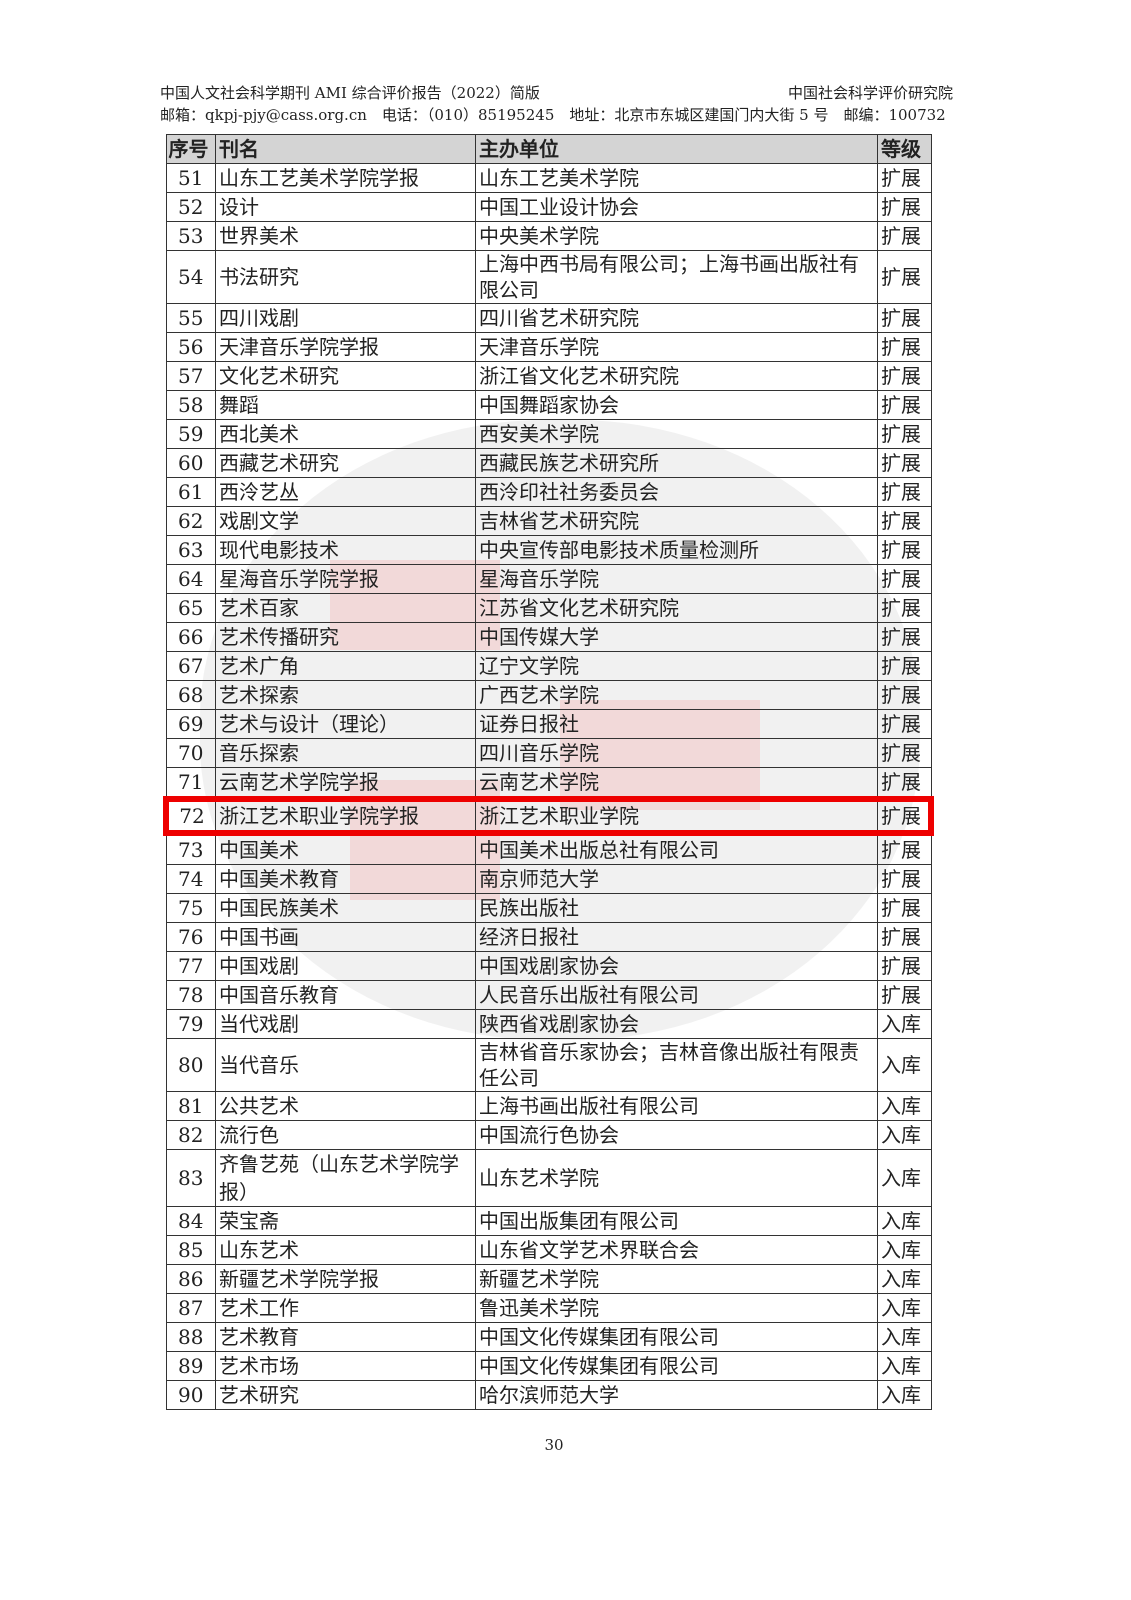 Image resolution: width=1131 pixels, height=1600 pixels. Describe the element at coordinates (190, 318) in the screenshot. I see `row-number: 55` at that location.